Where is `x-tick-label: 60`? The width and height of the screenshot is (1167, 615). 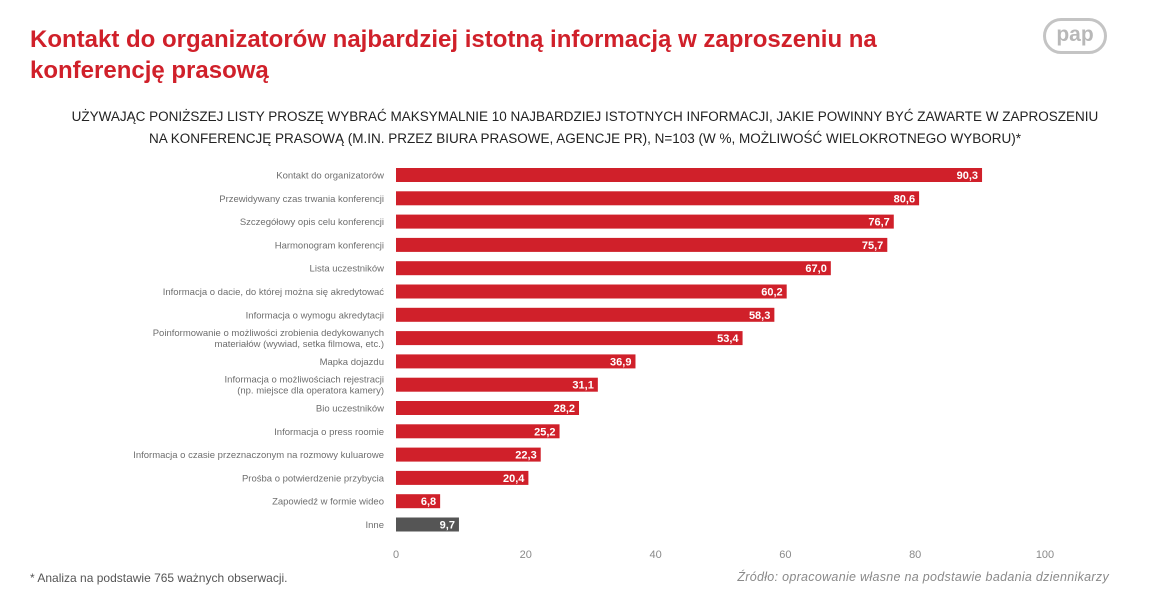 x-tick-label: 60 is located at coordinates (785, 555).